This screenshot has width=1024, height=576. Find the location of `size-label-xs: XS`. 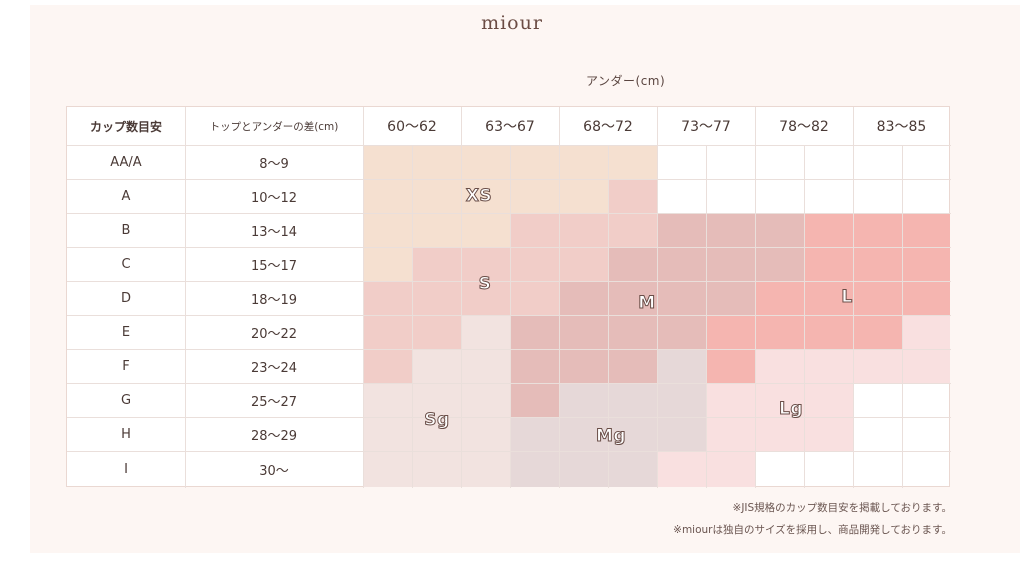

size-label-xs: XS is located at coordinates (479, 196).